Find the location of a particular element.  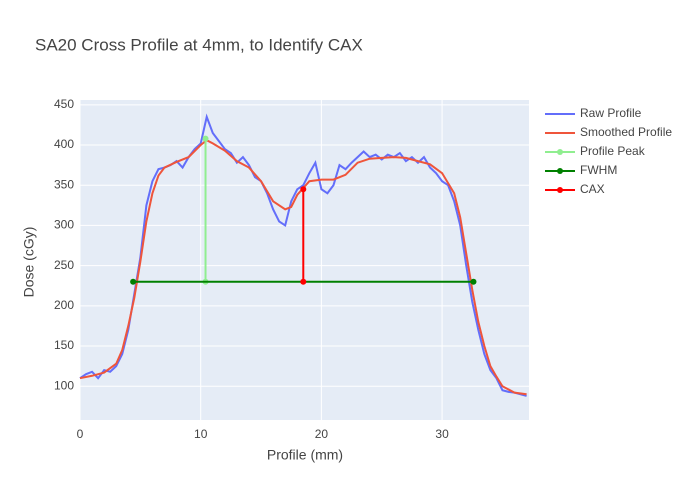

legend-item: Raw Profile is located at coordinates (593, 113).